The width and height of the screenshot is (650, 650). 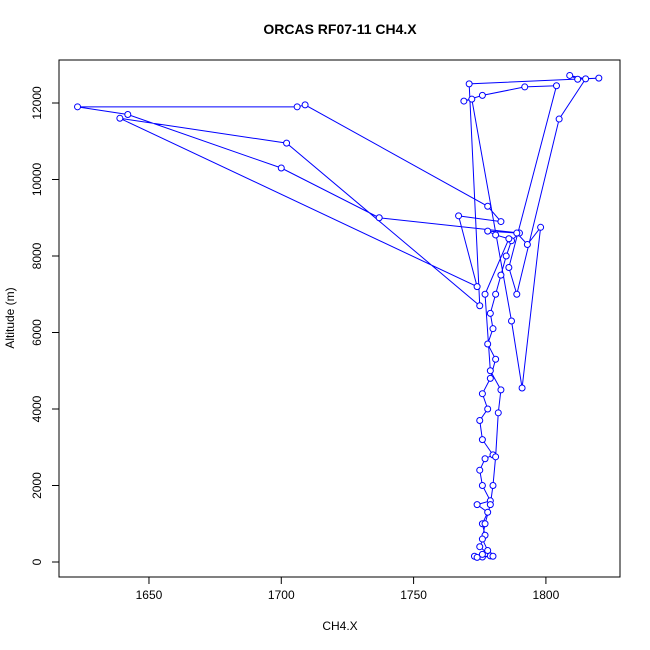 What do you see at coordinates (37, 561) in the screenshot?
I see `y-tick-label: 0` at bounding box center [37, 561].